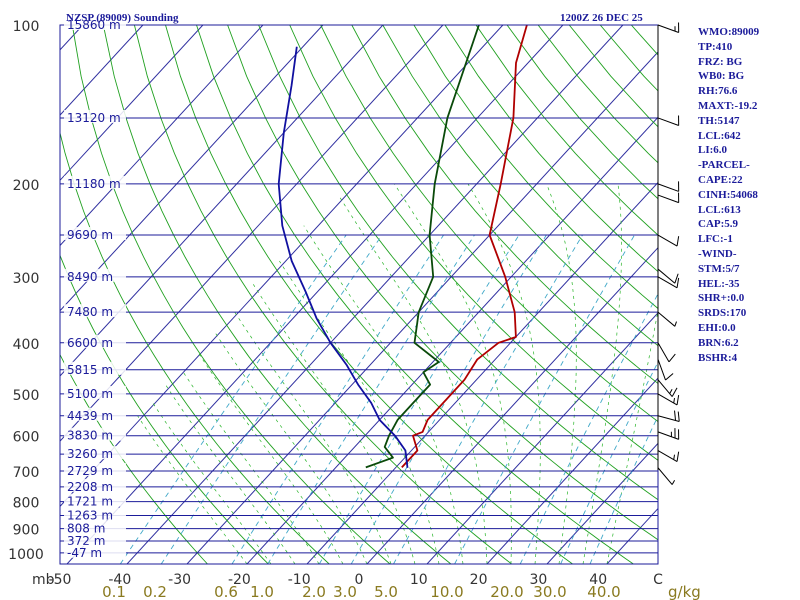 The image size is (800, 600). I want to click on pressure-label: 200, so click(26, 186).